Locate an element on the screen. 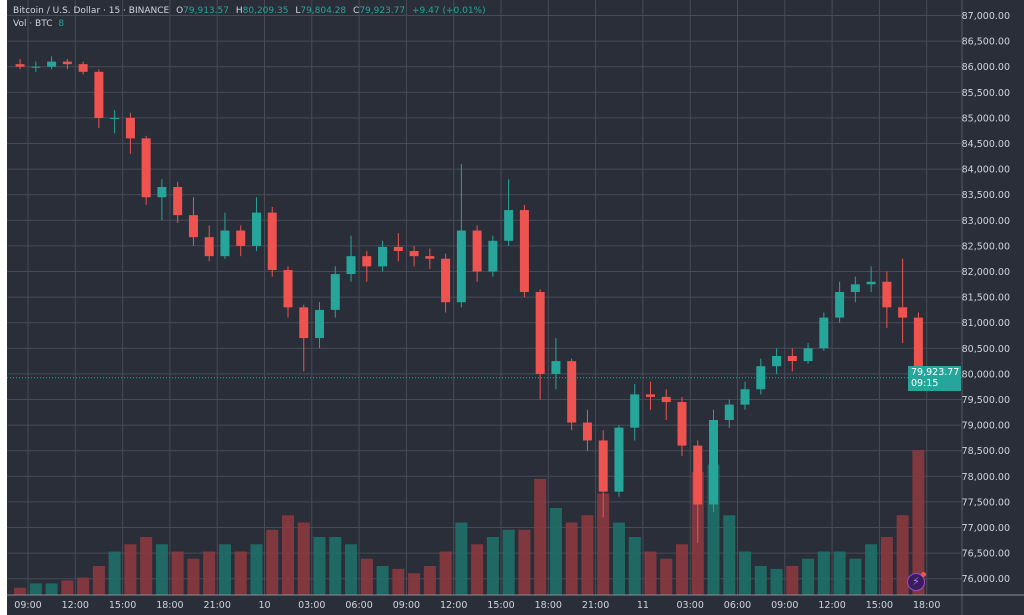  time-tick-label: 12:00 is located at coordinates (453, 605).